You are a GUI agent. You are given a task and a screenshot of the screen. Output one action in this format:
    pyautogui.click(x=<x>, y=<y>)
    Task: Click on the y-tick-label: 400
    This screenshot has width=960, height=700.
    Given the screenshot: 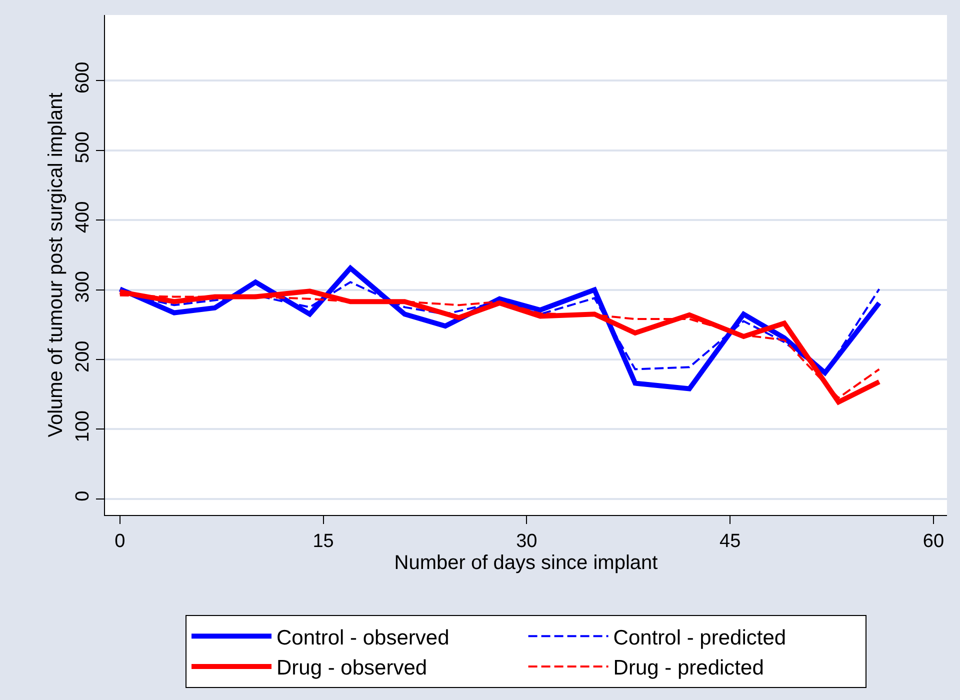 What is the action you would take?
    pyautogui.click(x=83, y=217)
    